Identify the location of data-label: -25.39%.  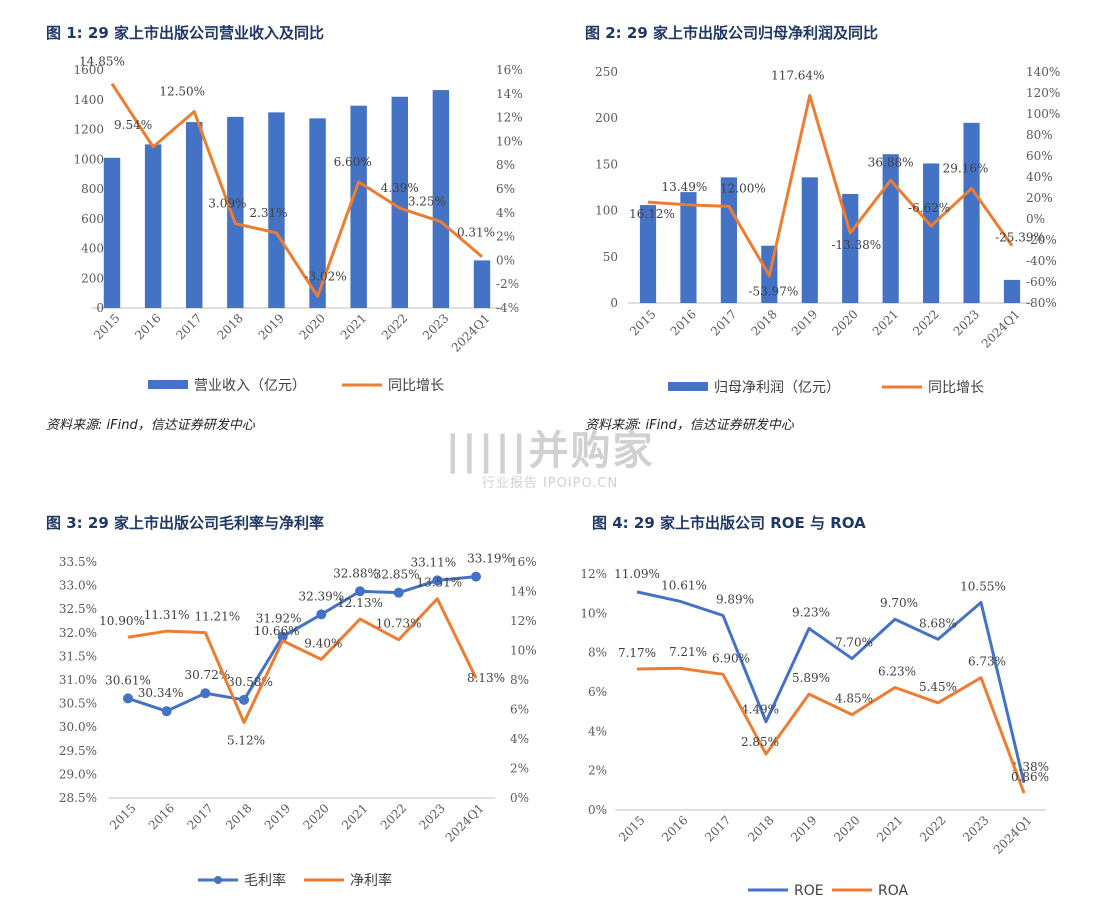
(1020, 238).